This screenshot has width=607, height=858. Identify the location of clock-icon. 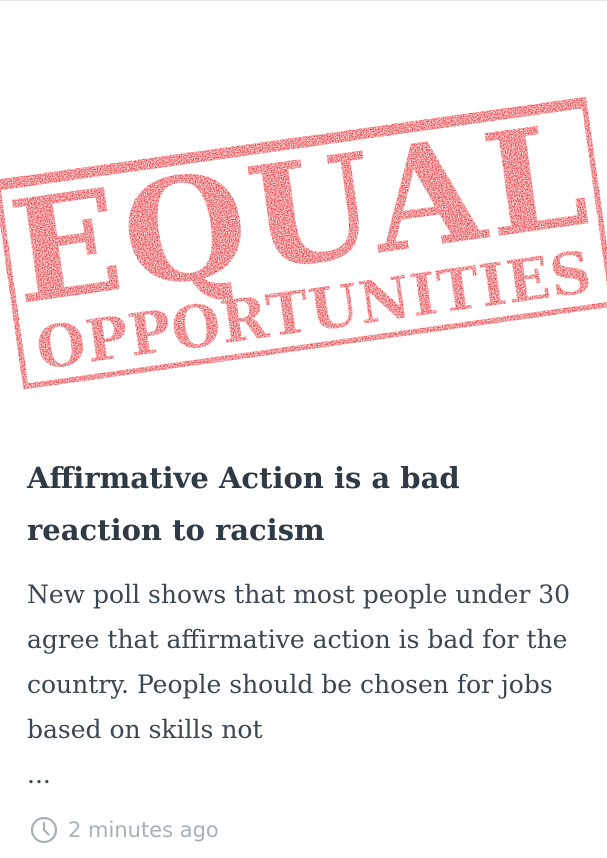
(44, 830).